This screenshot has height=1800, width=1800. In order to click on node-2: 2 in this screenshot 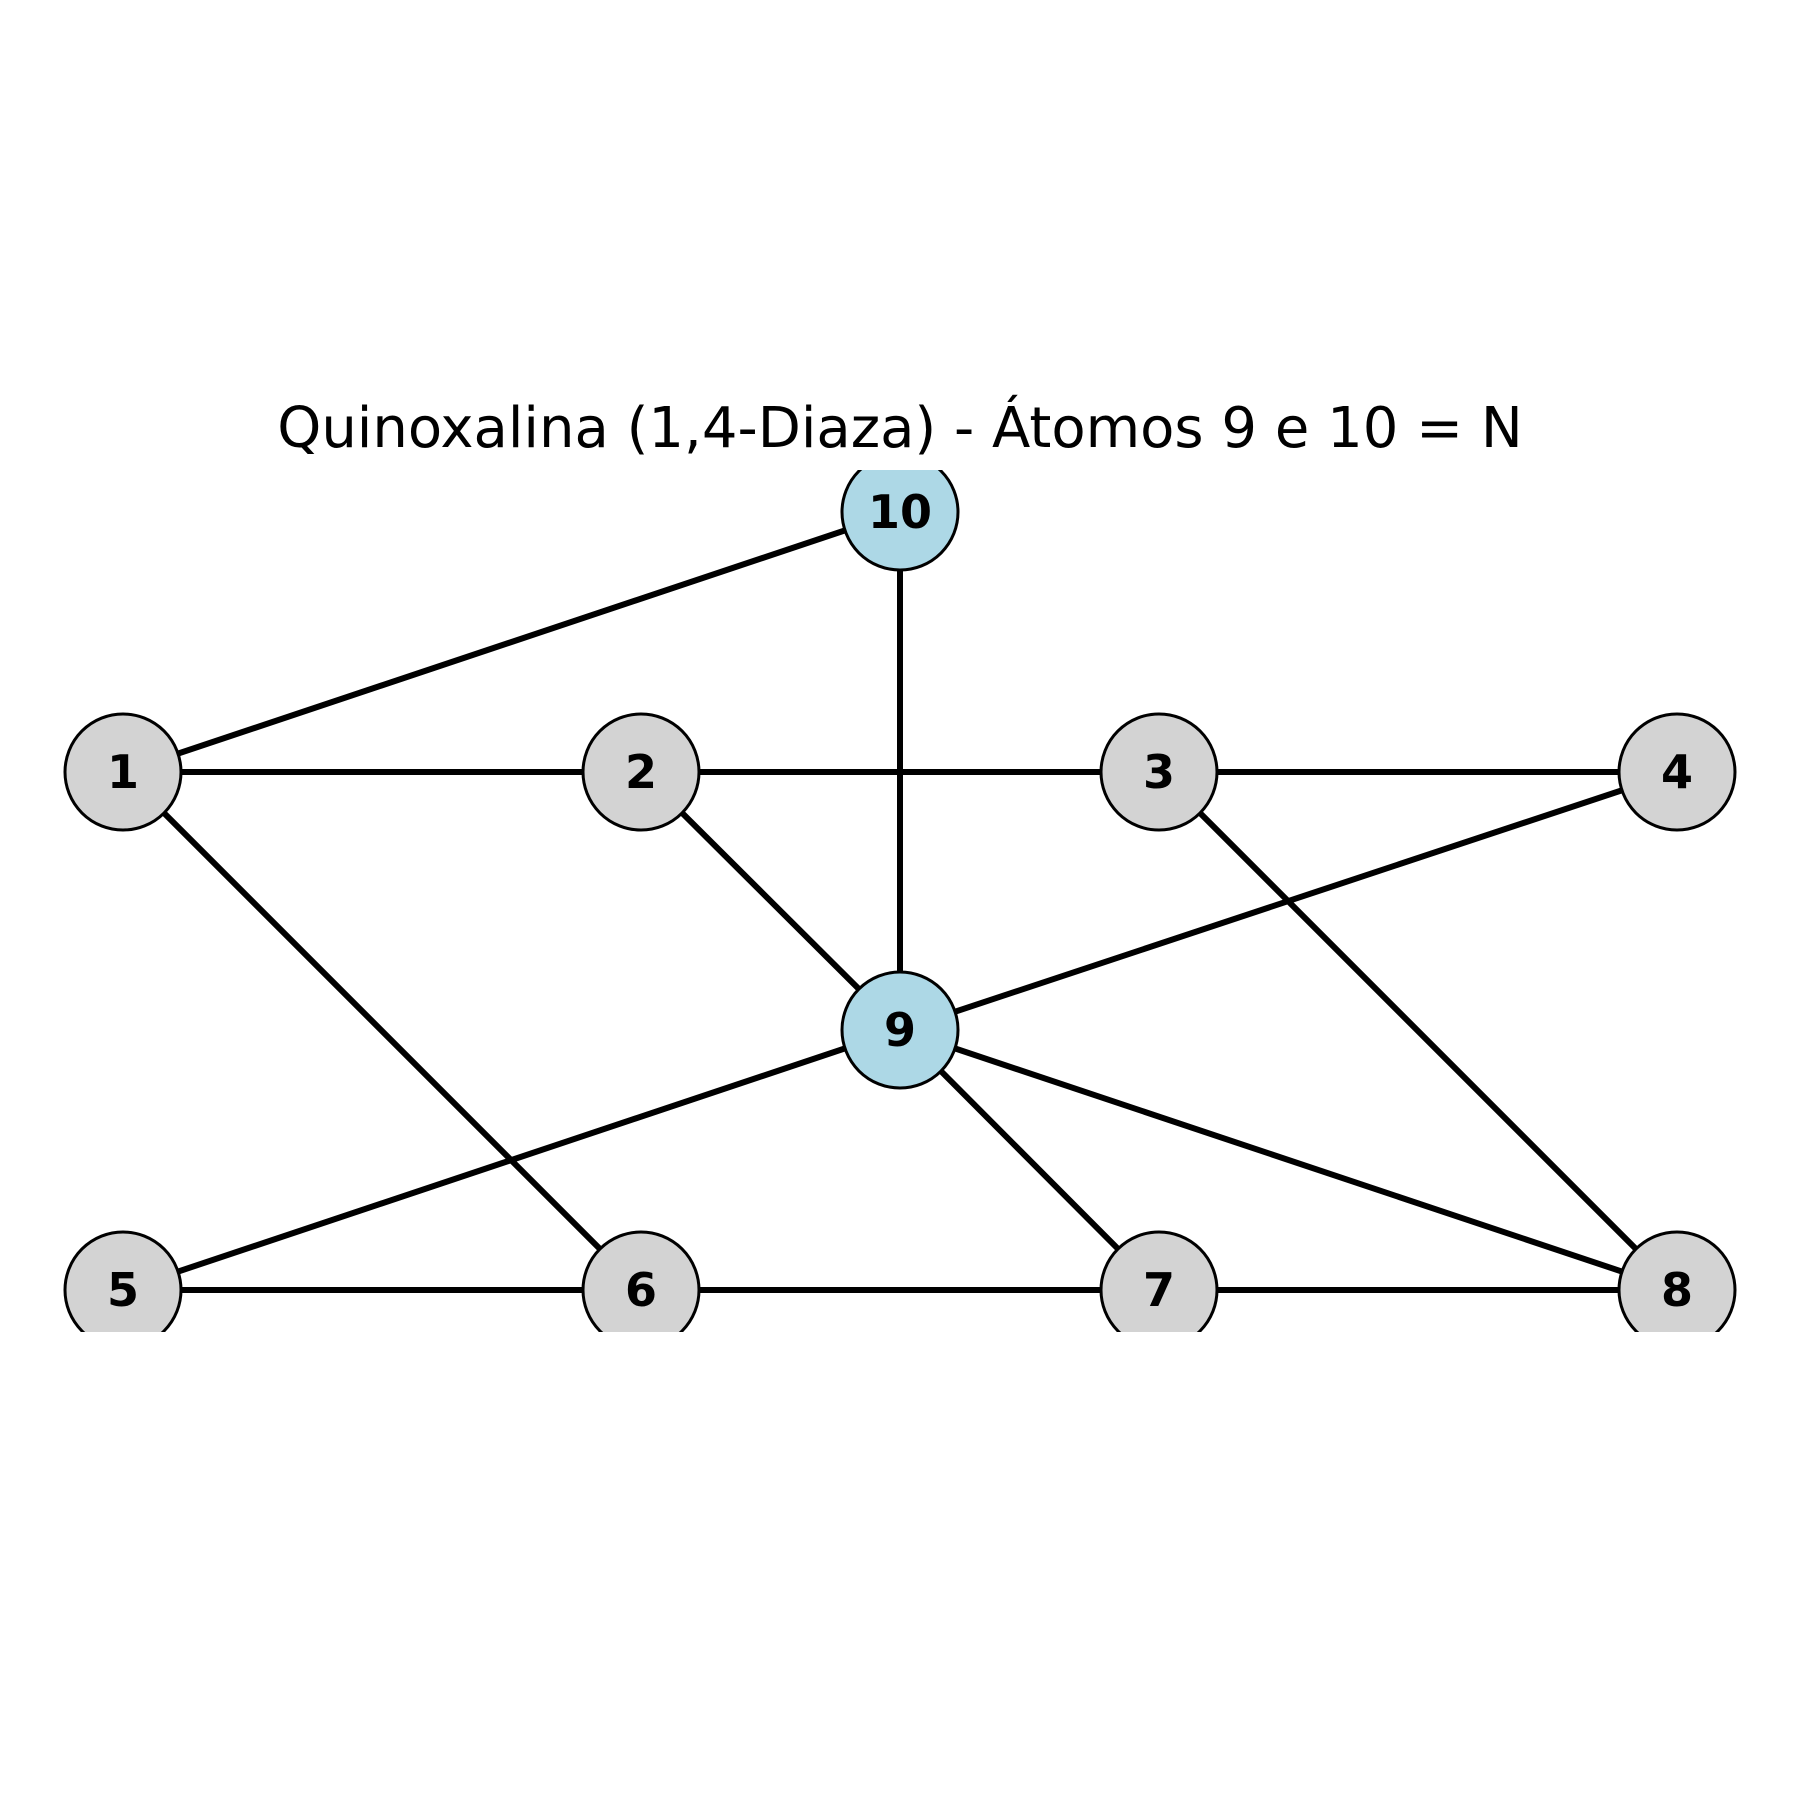, I will do `click(641, 772)`.